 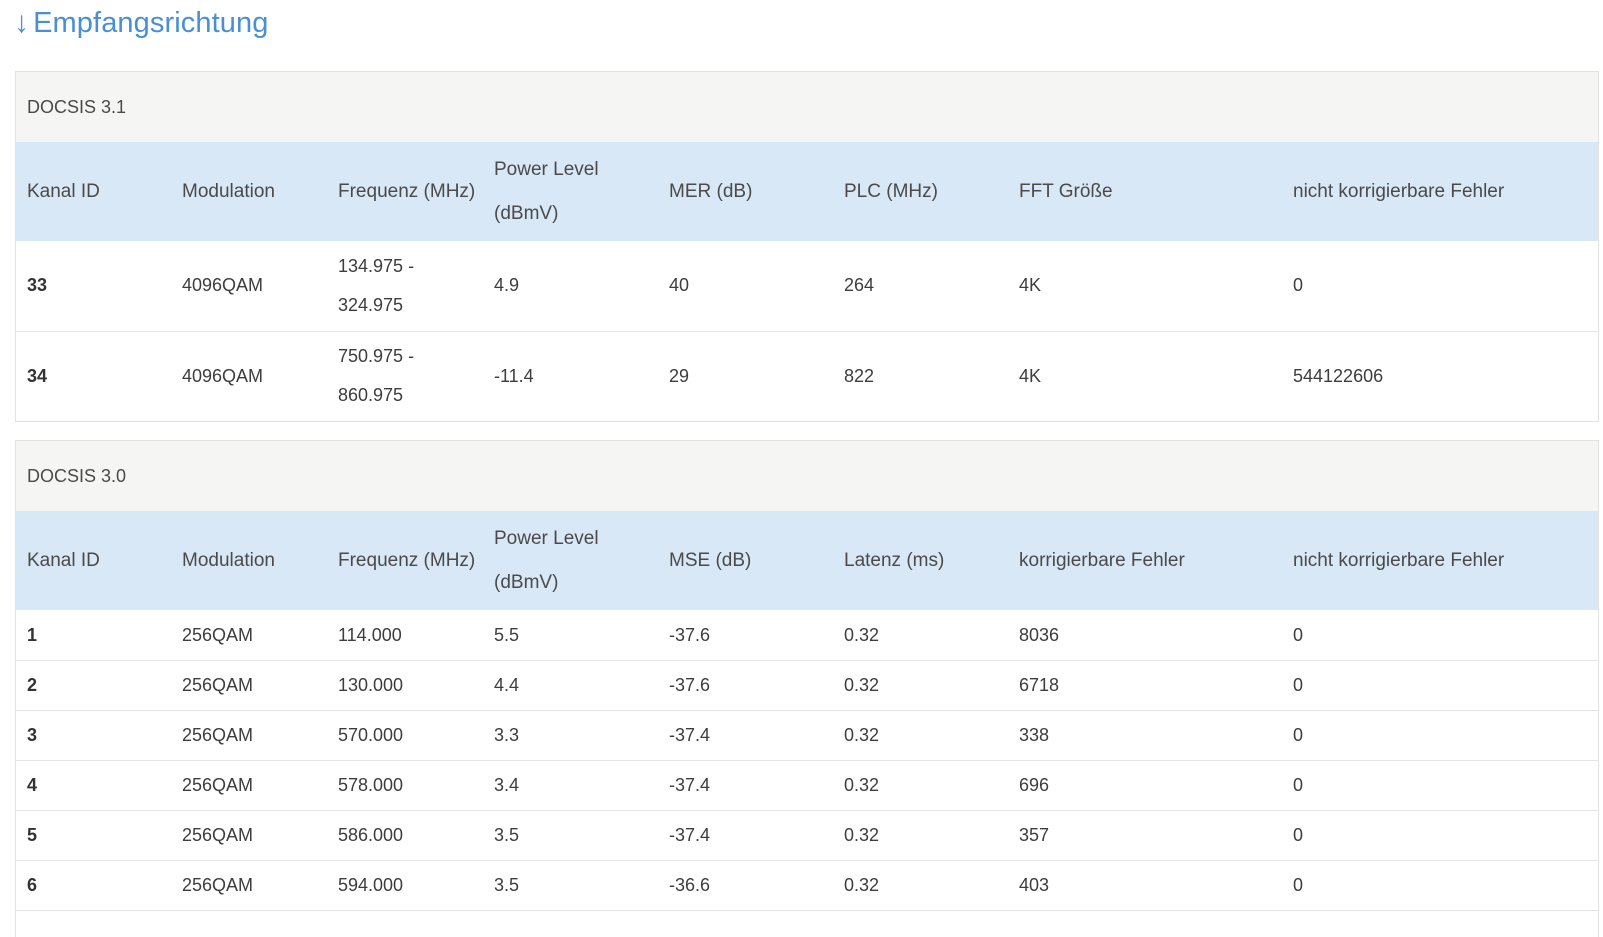 I want to click on cell-frequenz: 134.975 - 324.975, so click(x=405, y=286).